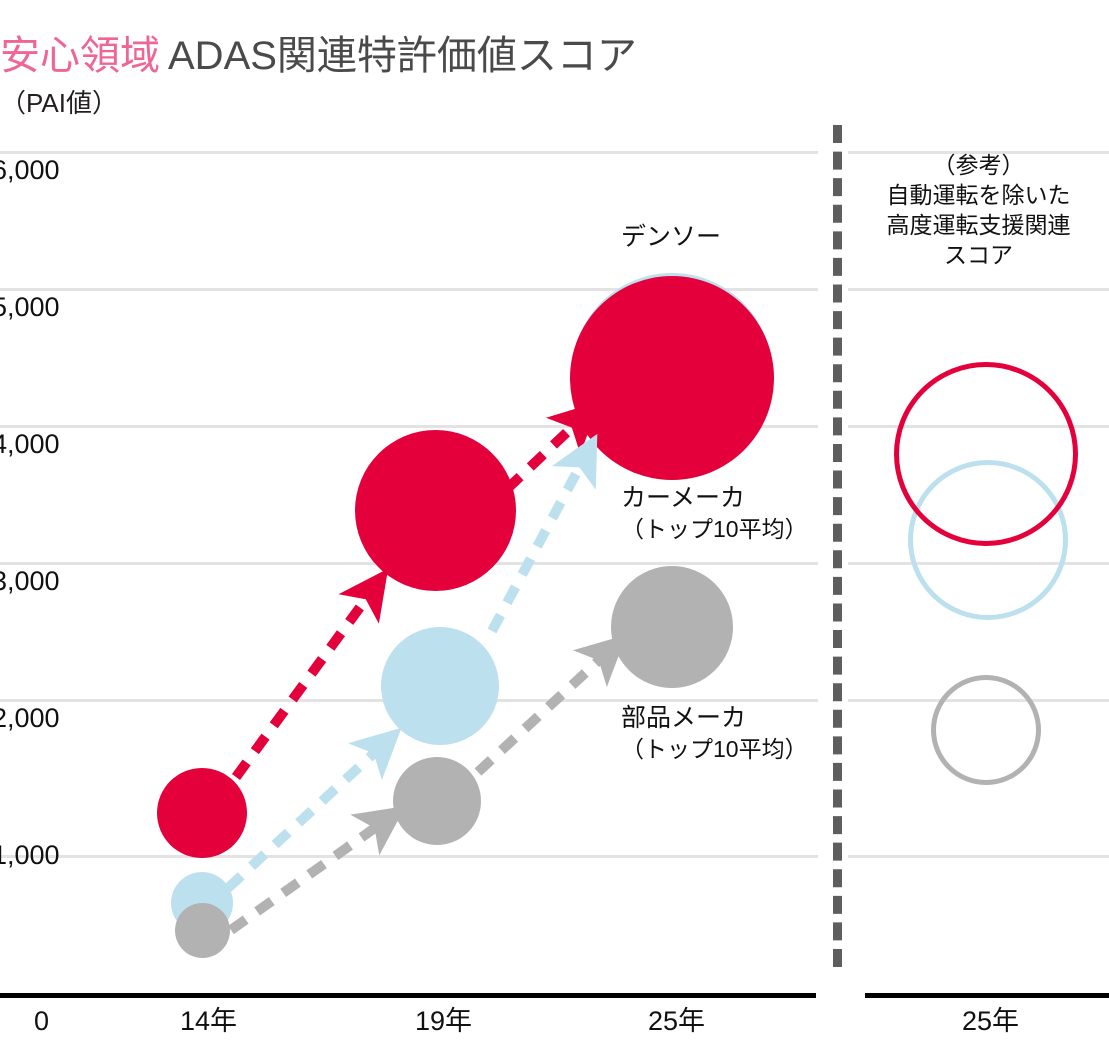 This screenshot has width=1109, height=1047. Describe the element at coordinates (986, 730) in the screenshot. I see `ref-bubble-gray-2025` at that location.